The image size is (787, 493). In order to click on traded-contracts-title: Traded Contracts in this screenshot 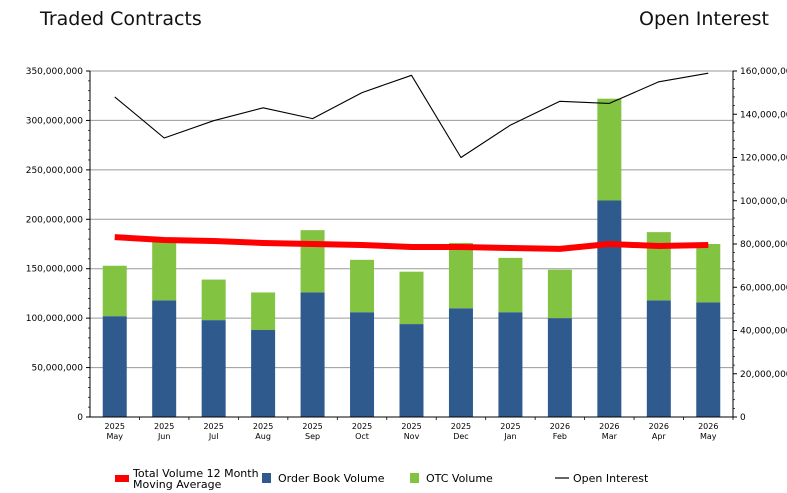, I will do `click(121, 19)`.